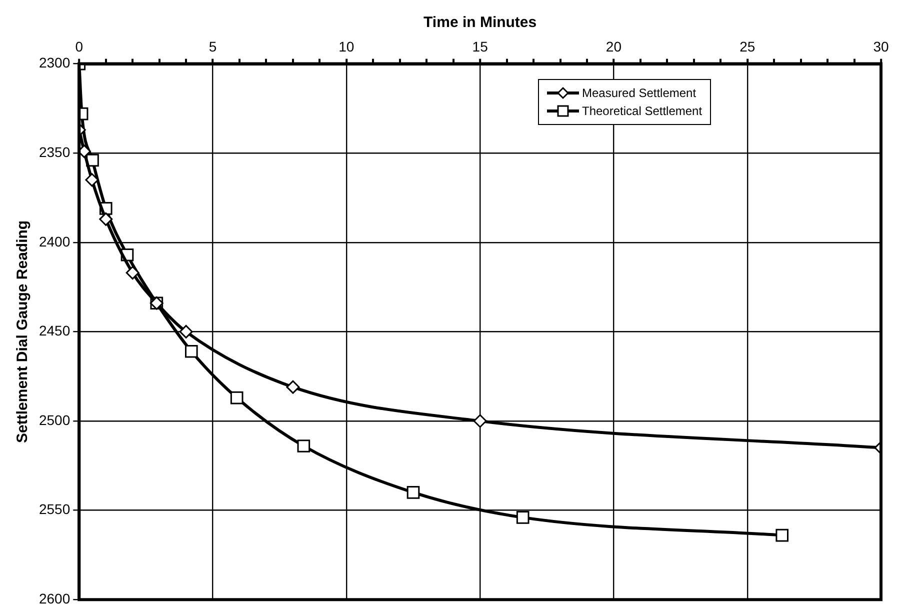 This screenshot has width=901, height=611. I want to click on x-axis-title: Time in Minutes, so click(480, 23).